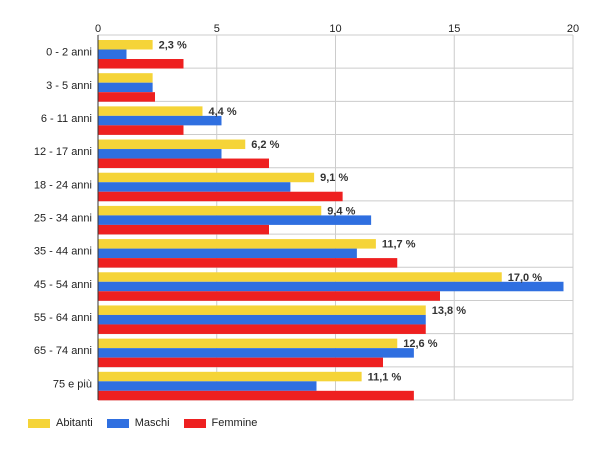 This screenshot has height=450, width=600. What do you see at coordinates (66, 119) in the screenshot?
I see `category-label-2: 6 - 11 anni` at bounding box center [66, 119].